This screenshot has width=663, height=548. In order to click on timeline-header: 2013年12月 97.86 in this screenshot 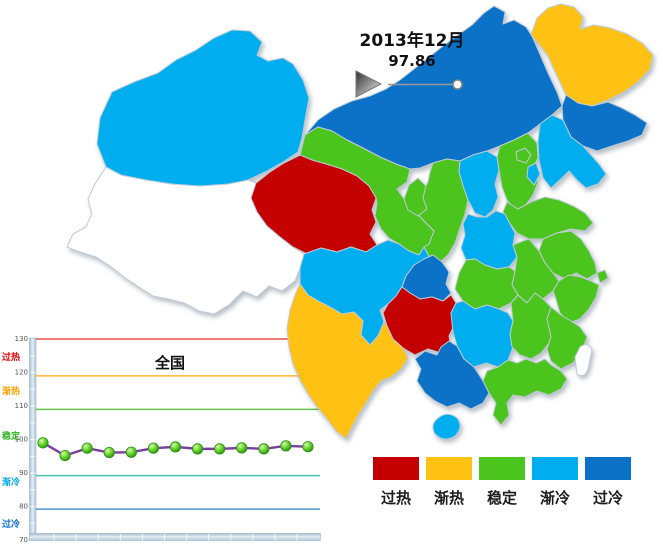, I will do `click(410, 64)`.